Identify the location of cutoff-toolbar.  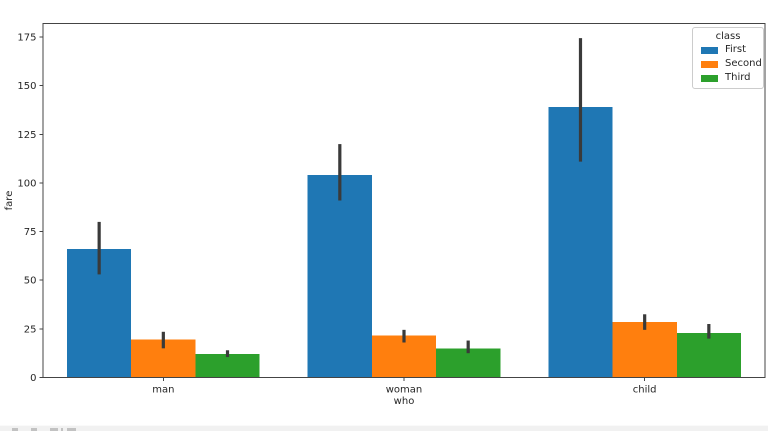
(384, 428).